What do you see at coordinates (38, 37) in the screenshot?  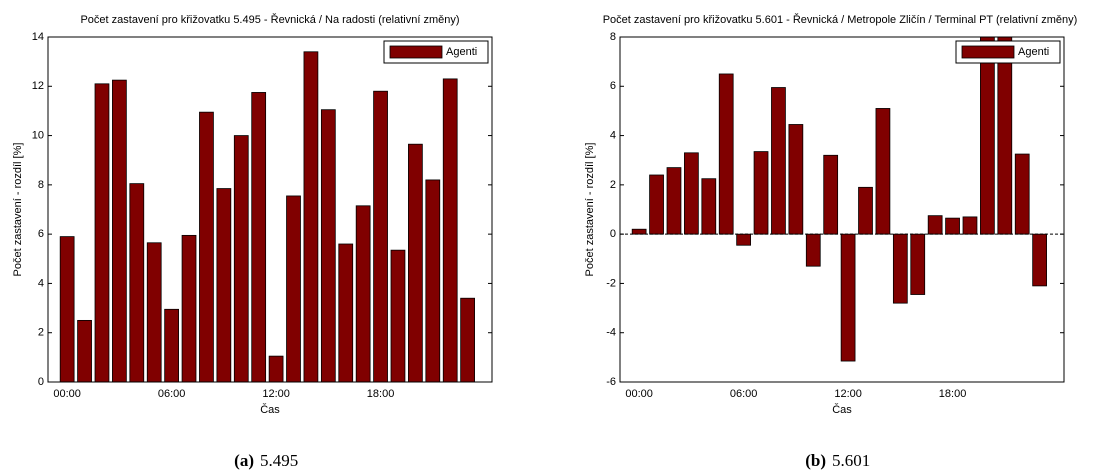 I see `y-tick-label: 14` at bounding box center [38, 37].